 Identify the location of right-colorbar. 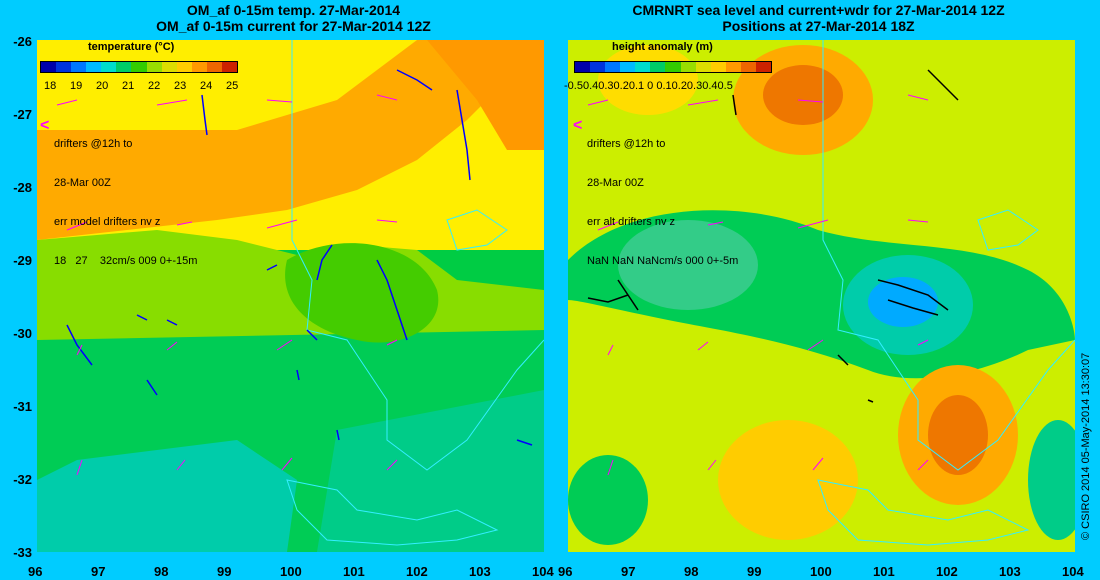
(673, 67).